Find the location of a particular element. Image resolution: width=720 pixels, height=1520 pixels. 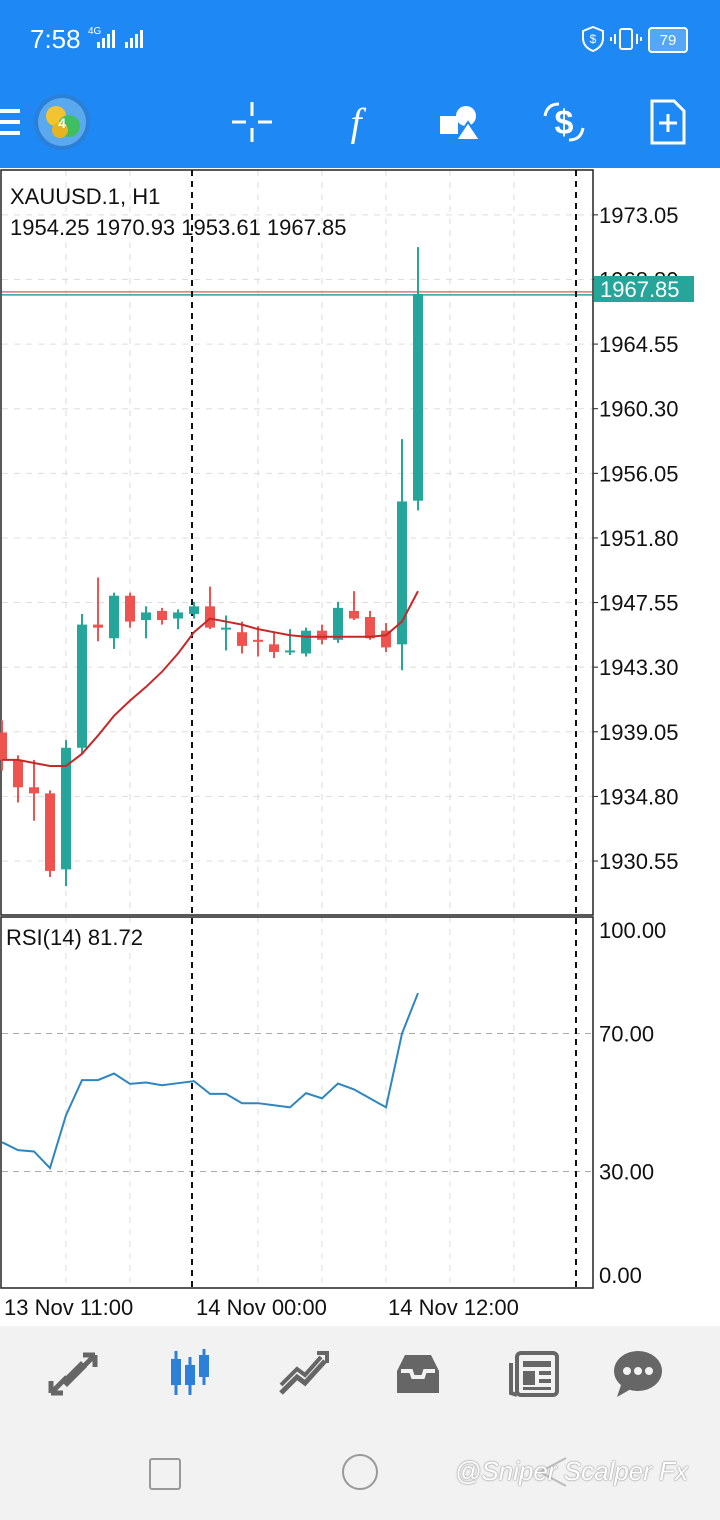

moving-average is located at coordinates (210, 678).